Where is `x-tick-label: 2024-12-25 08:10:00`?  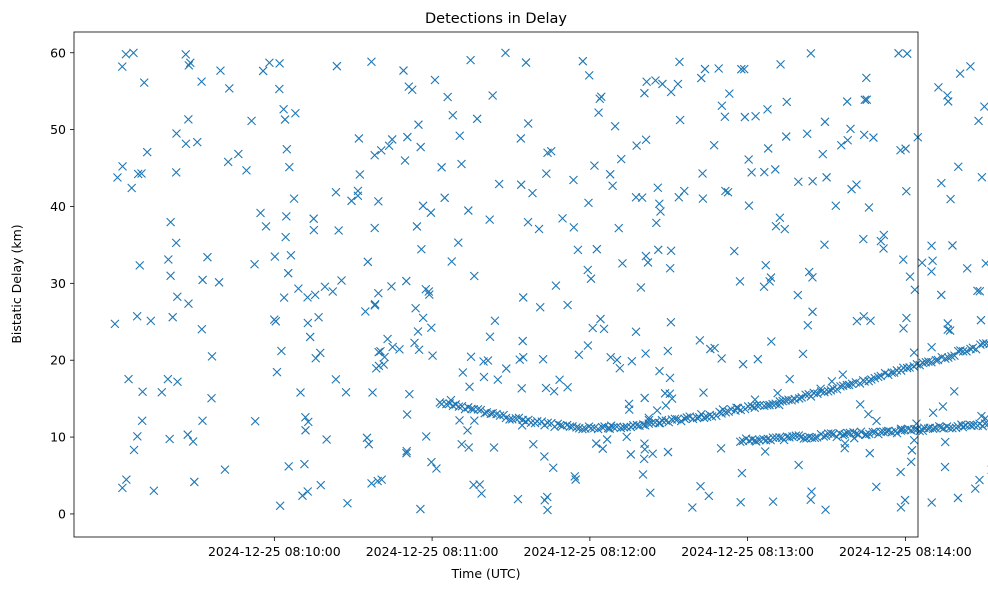 x-tick-label: 2024-12-25 08:10:00 is located at coordinates (274, 551).